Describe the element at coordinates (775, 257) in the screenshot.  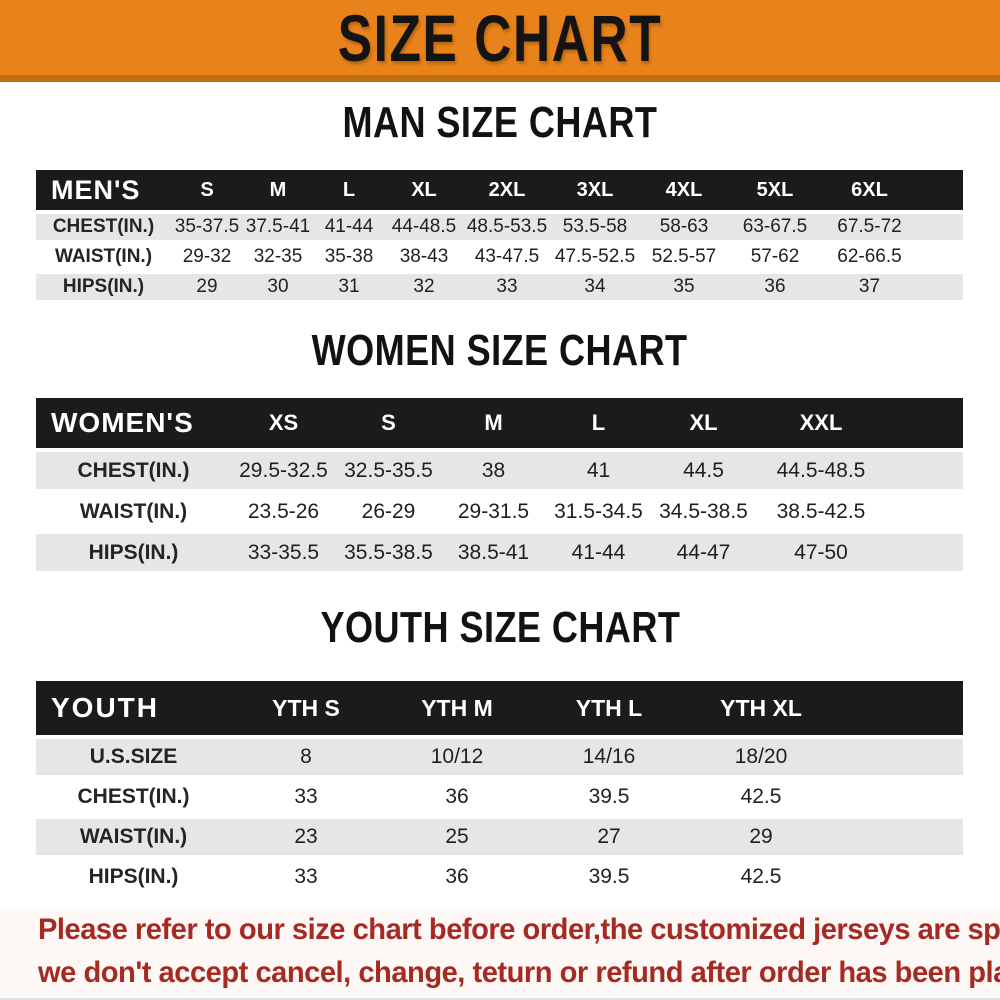
I see `size-value-cell: 57-62` at that location.